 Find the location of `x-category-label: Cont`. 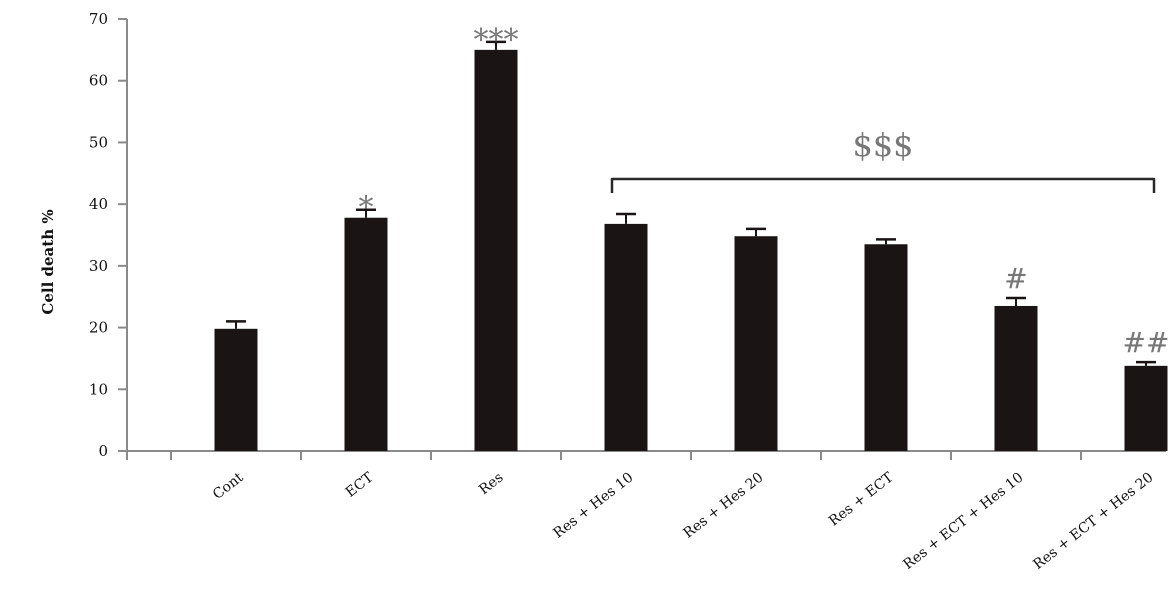

x-category-label: Cont is located at coordinates (228, 486).